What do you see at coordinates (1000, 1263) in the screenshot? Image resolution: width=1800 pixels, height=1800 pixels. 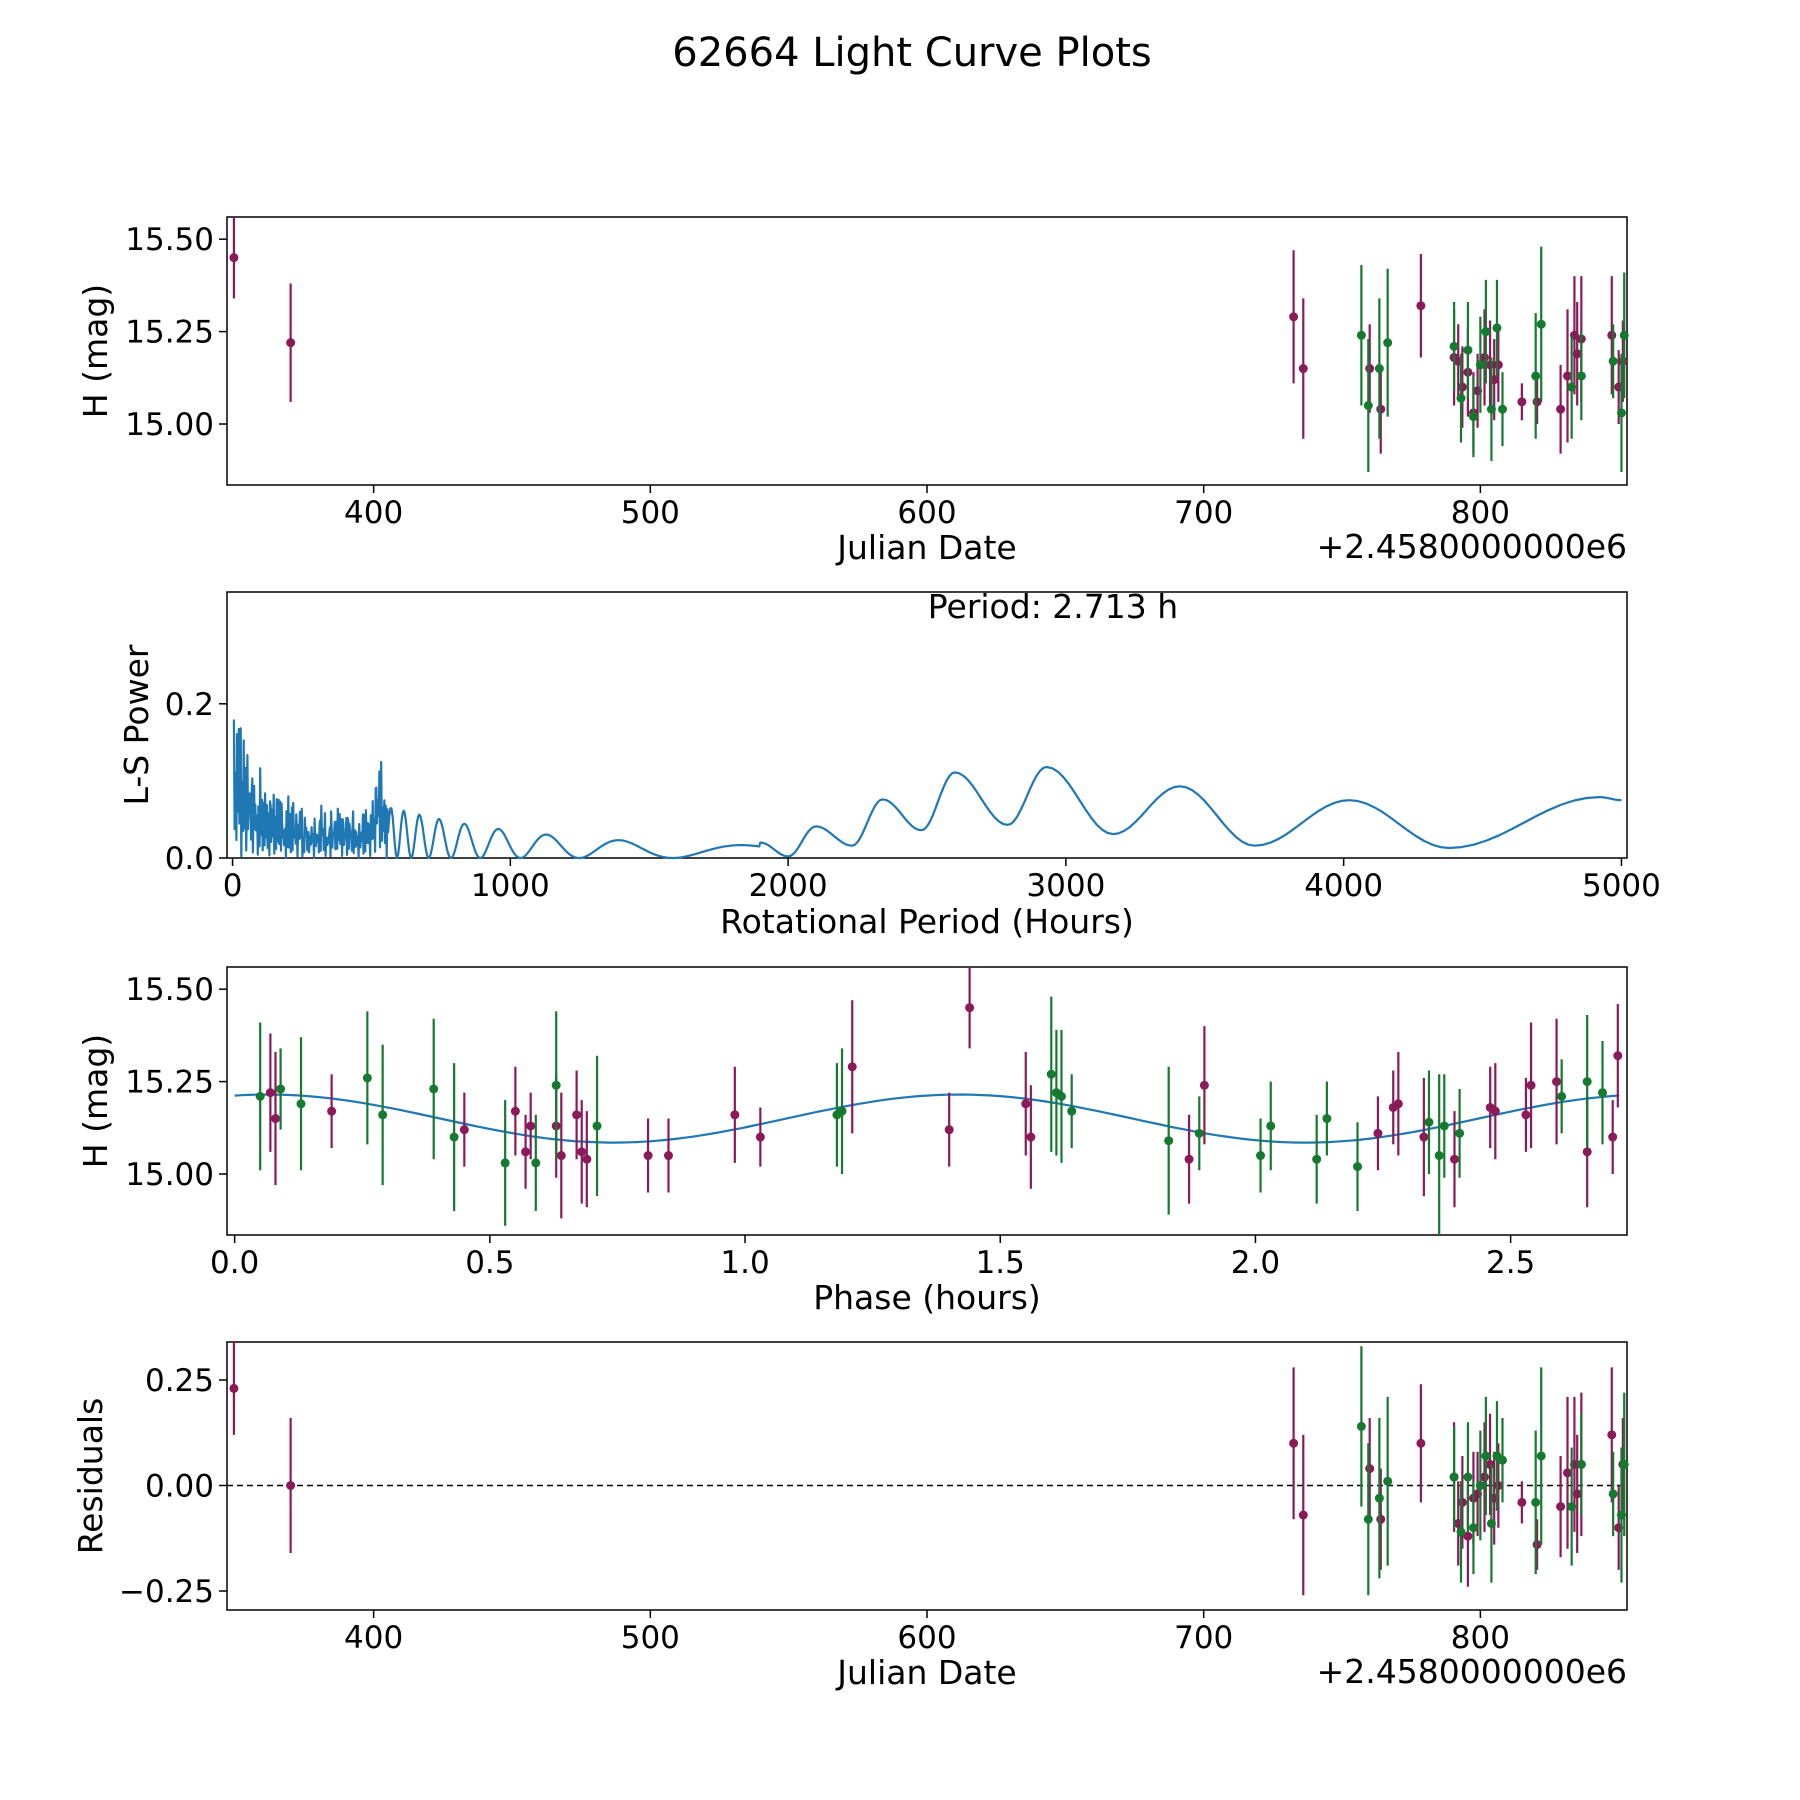 I see `x-tick-label: 1.5` at bounding box center [1000, 1263].